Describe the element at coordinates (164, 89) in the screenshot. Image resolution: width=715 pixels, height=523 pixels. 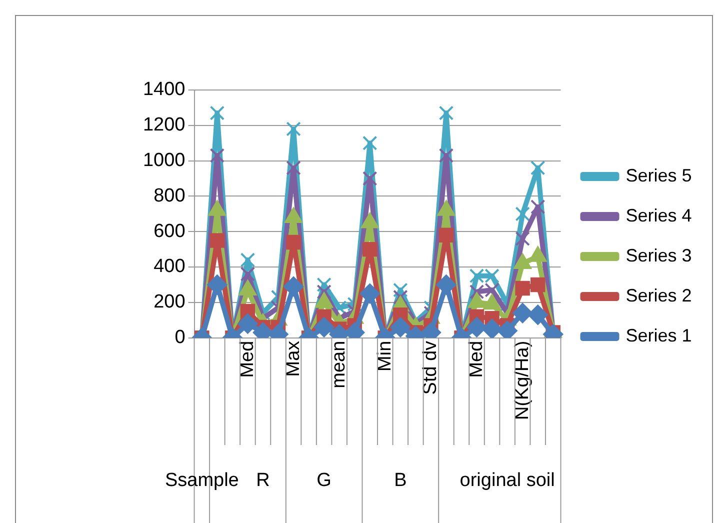
I see `y-tick-label: 1400` at that location.